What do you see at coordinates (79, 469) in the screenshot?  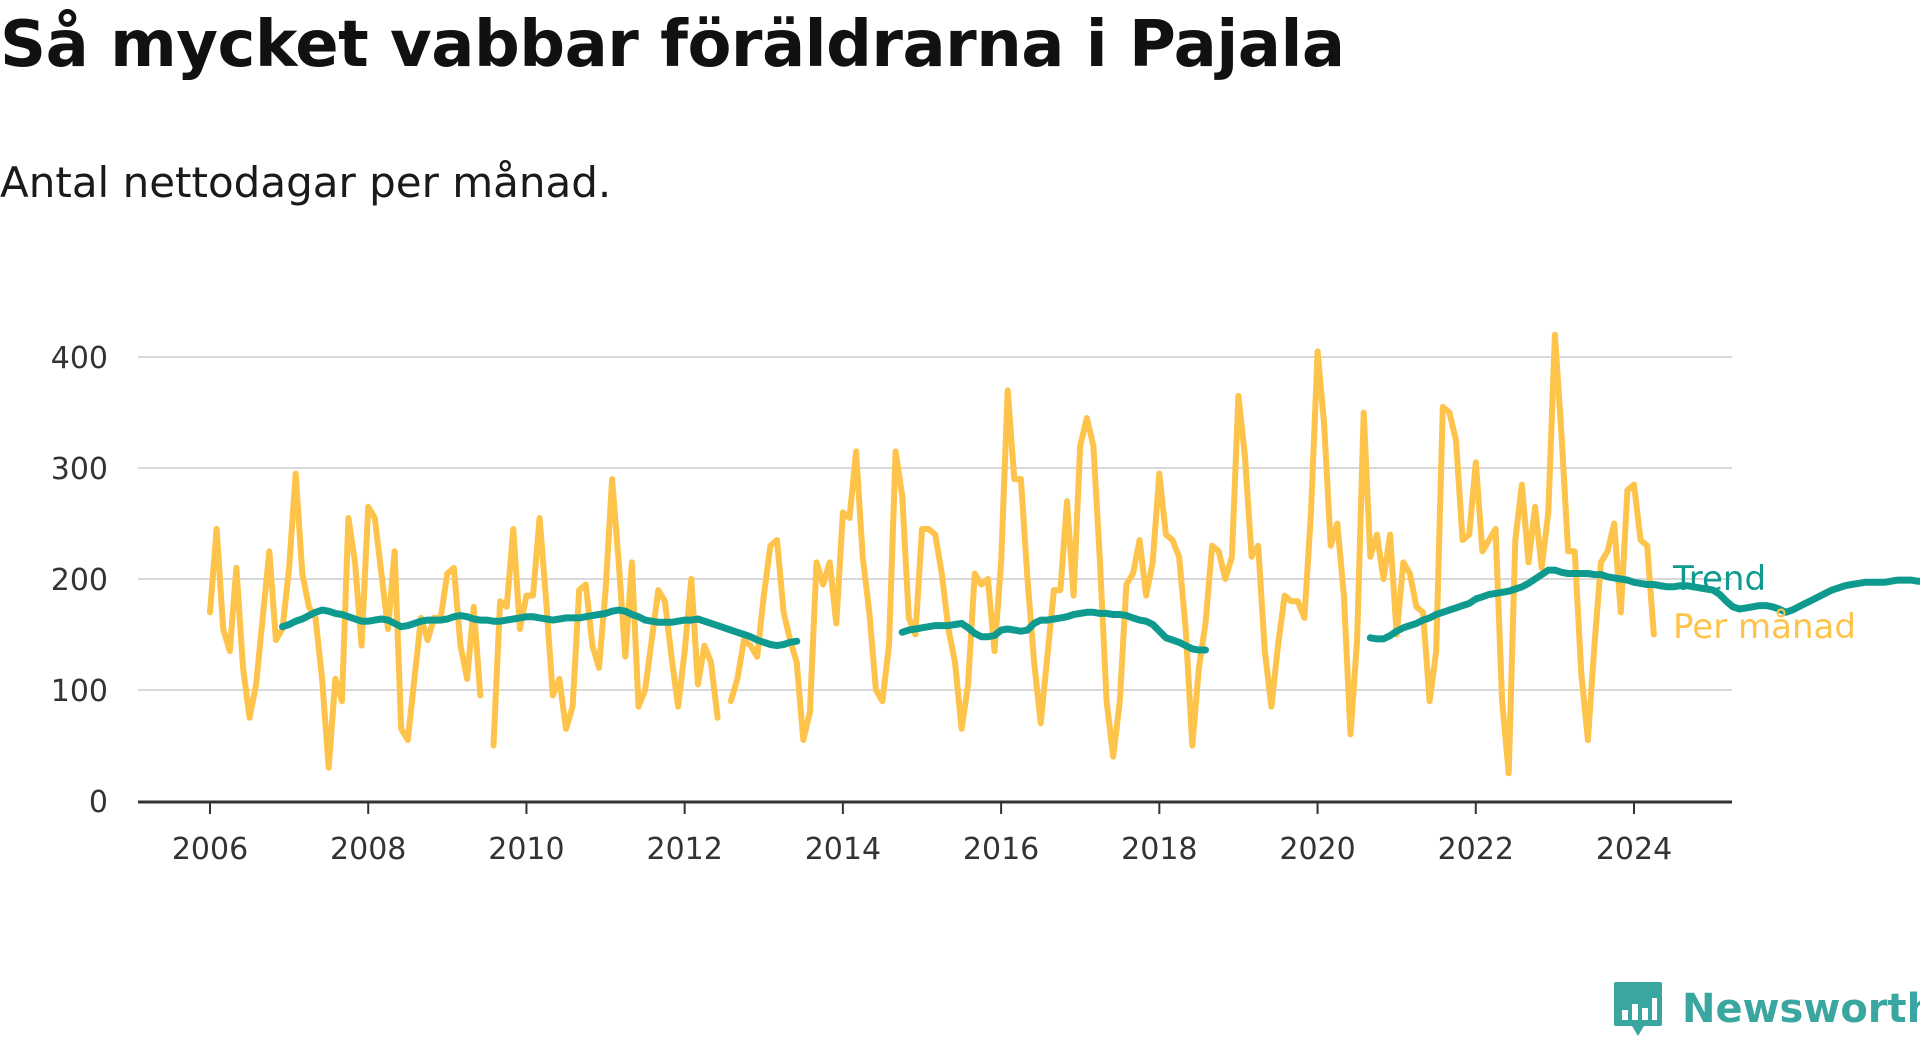 I see `y-tick-label-300: 300` at bounding box center [79, 469].